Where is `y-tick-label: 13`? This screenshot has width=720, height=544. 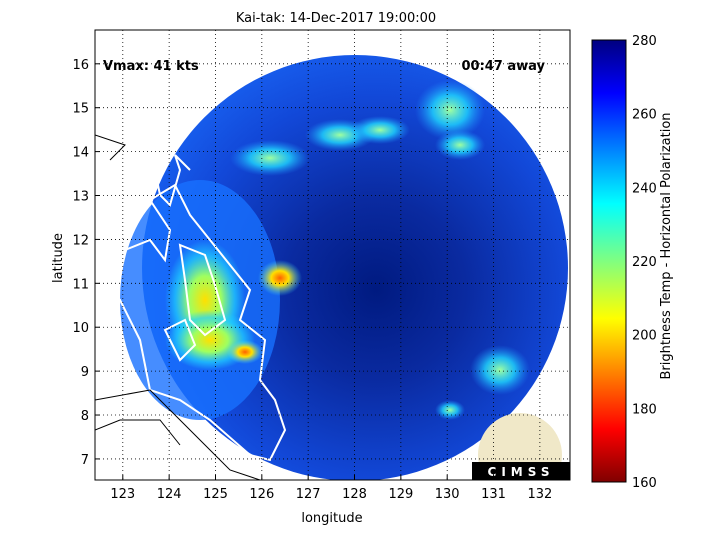 y-tick-label: 13 is located at coordinates (80, 197).